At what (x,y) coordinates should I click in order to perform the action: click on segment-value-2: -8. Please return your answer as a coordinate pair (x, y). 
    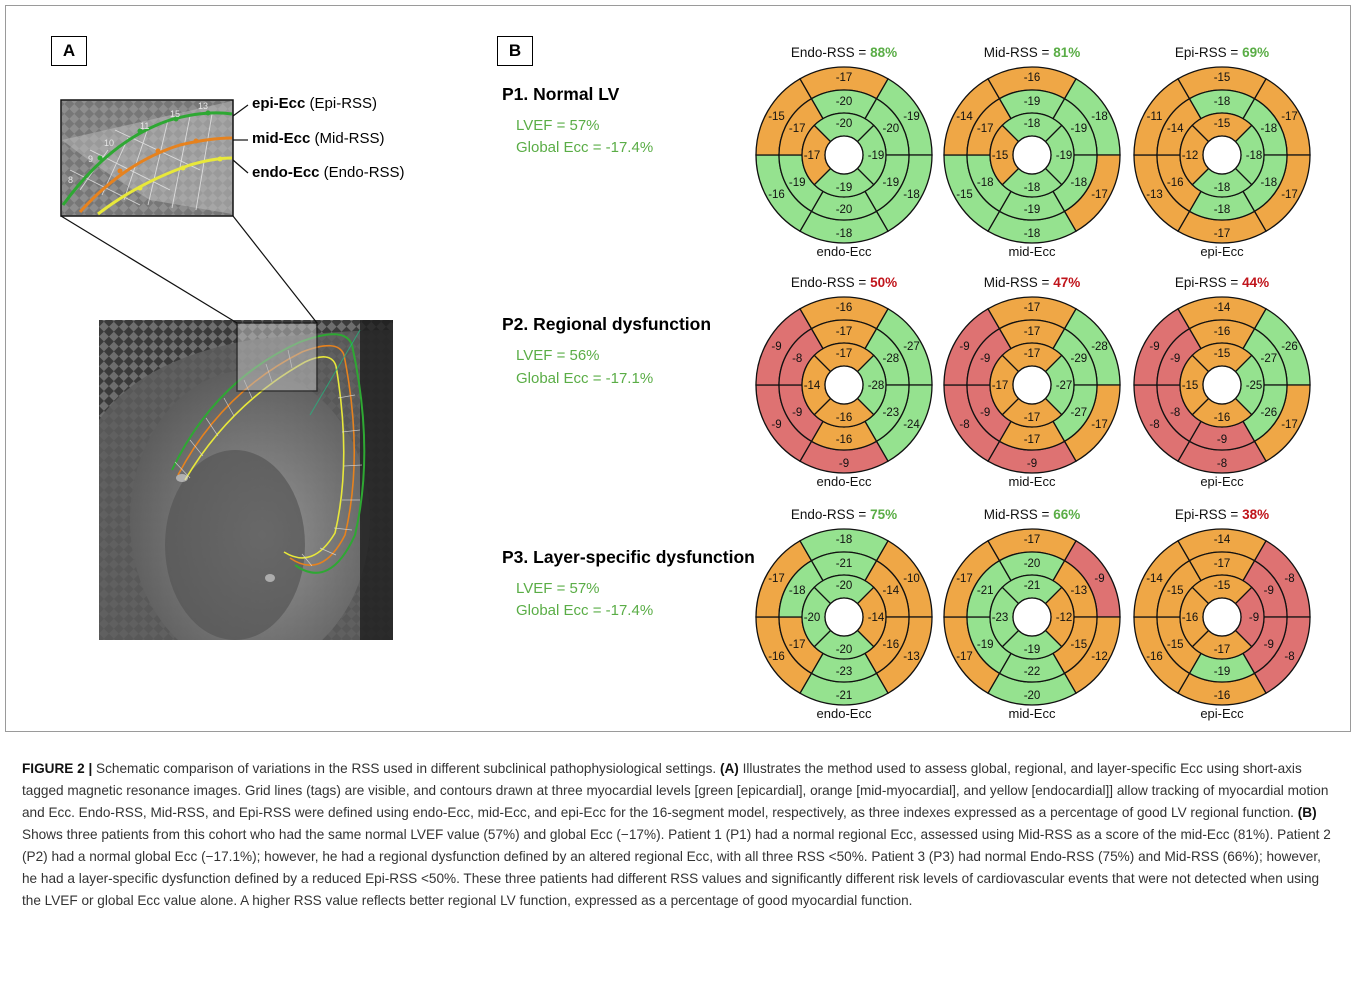
    Looking at the image, I should click on (1289, 657).